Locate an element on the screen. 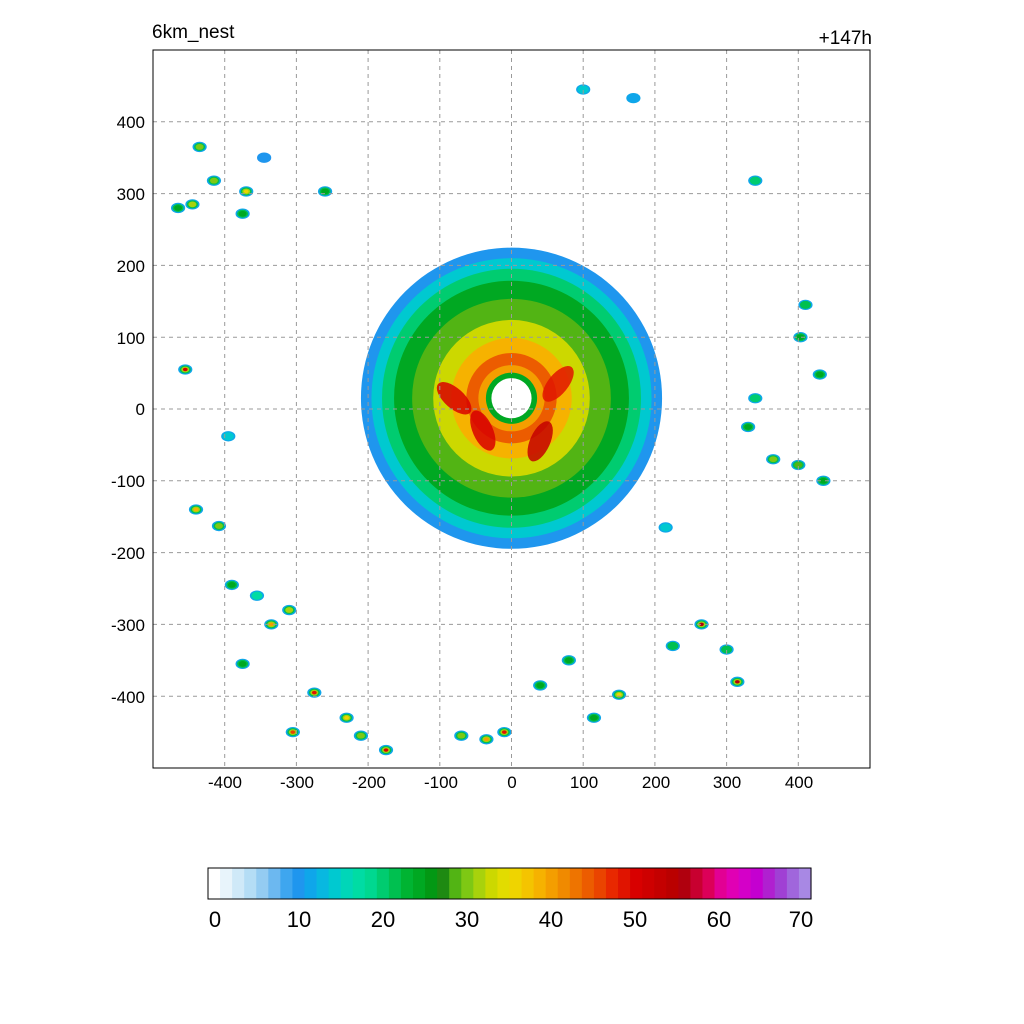  x-tick-label: 0 is located at coordinates (511, 782).